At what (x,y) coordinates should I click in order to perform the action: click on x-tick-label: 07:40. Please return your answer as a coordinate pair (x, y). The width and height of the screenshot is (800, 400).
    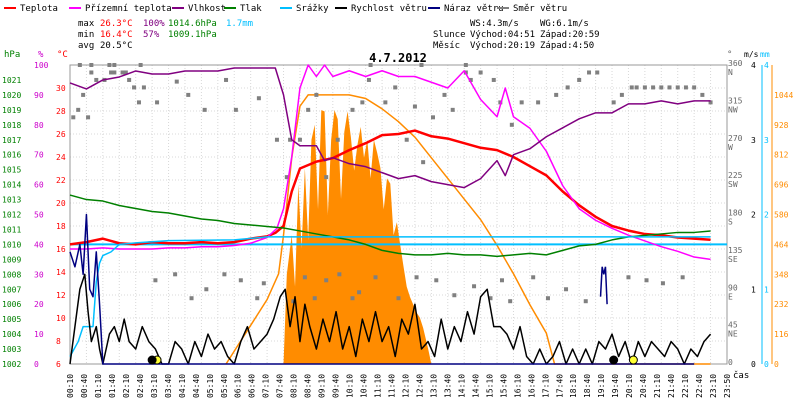
    Looking at the image, I should click on (280, 386).